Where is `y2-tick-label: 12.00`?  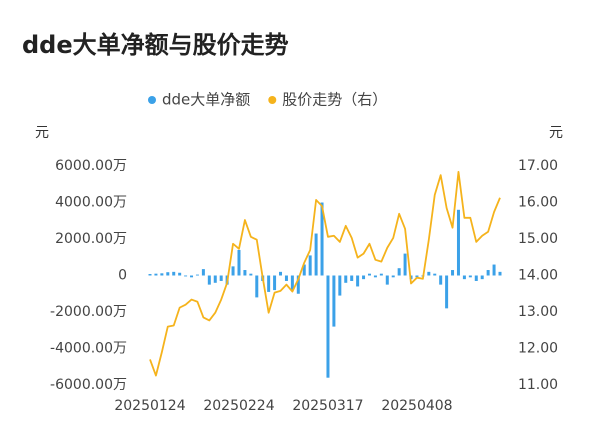
y2-tick-label: 12.00 is located at coordinates (538, 349).